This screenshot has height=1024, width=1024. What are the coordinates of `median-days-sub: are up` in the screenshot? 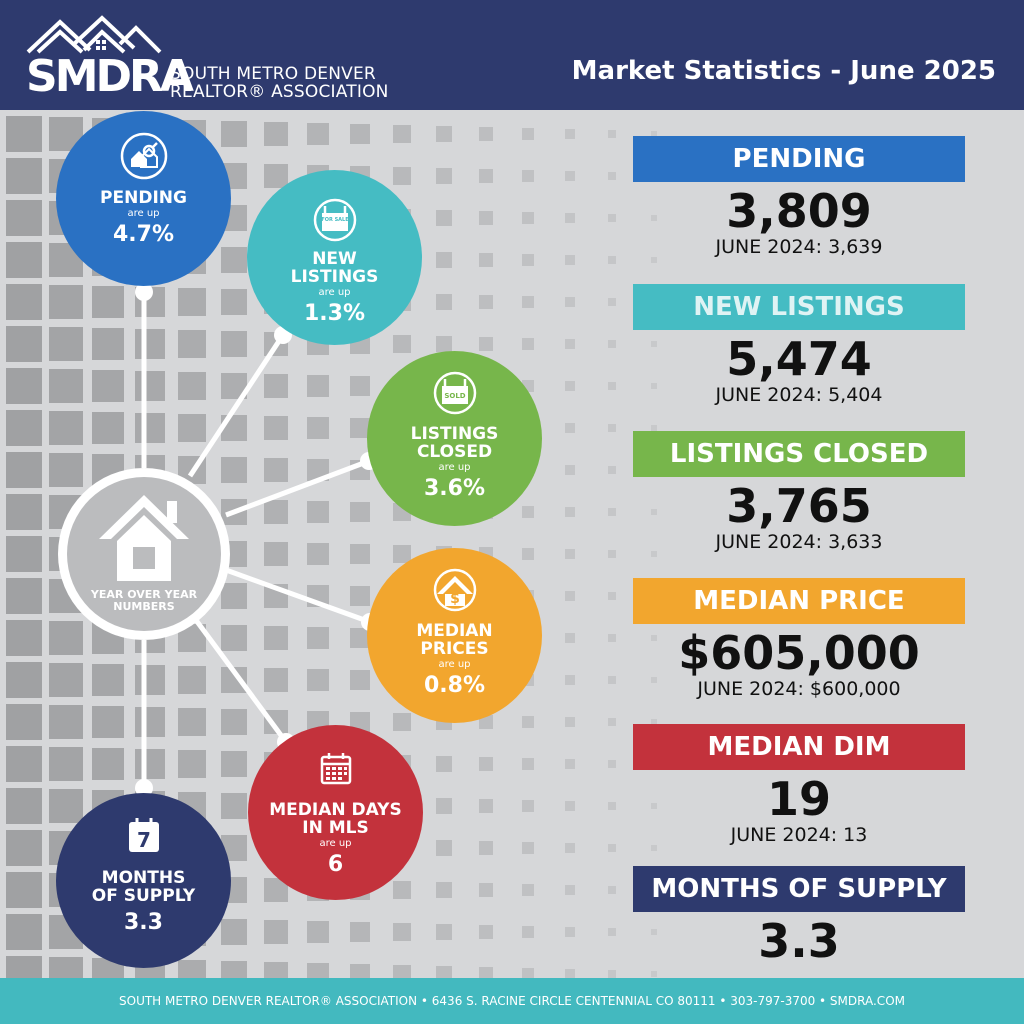 It's located at (335, 843).